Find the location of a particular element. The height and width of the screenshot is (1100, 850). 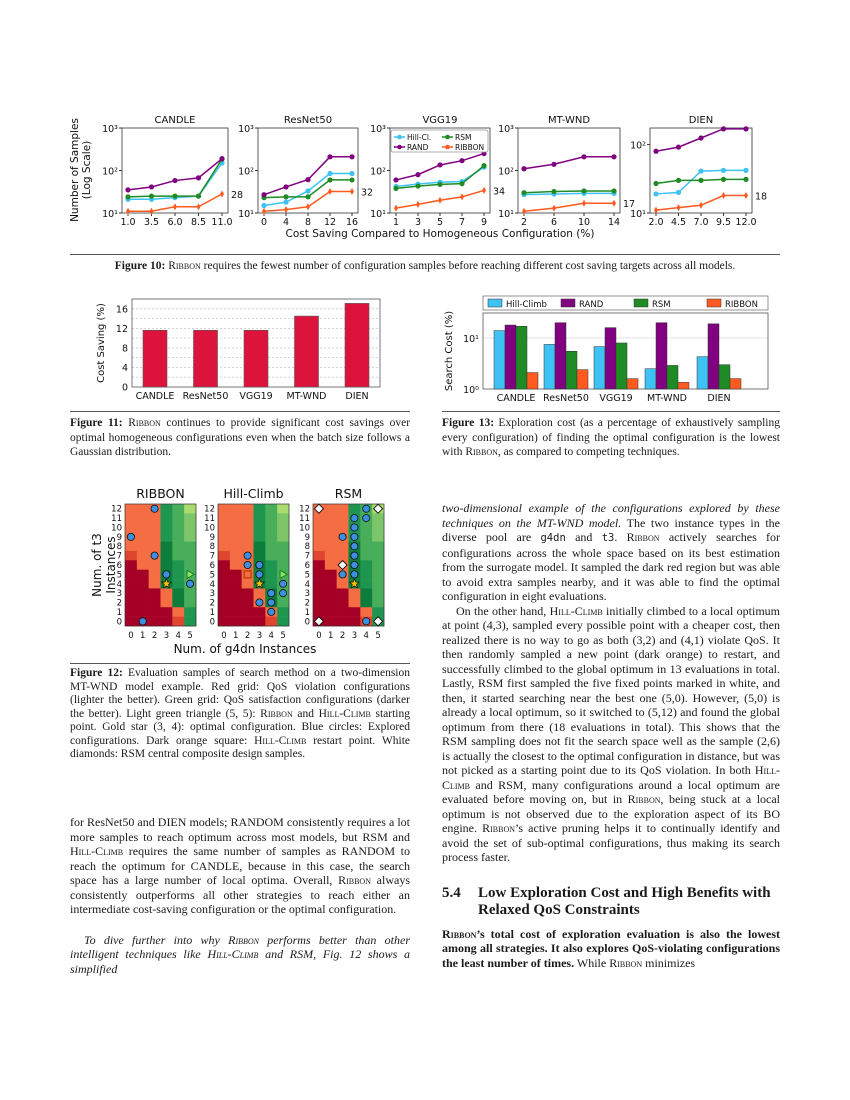

ribbon-end-label: 18 is located at coordinates (761, 197).